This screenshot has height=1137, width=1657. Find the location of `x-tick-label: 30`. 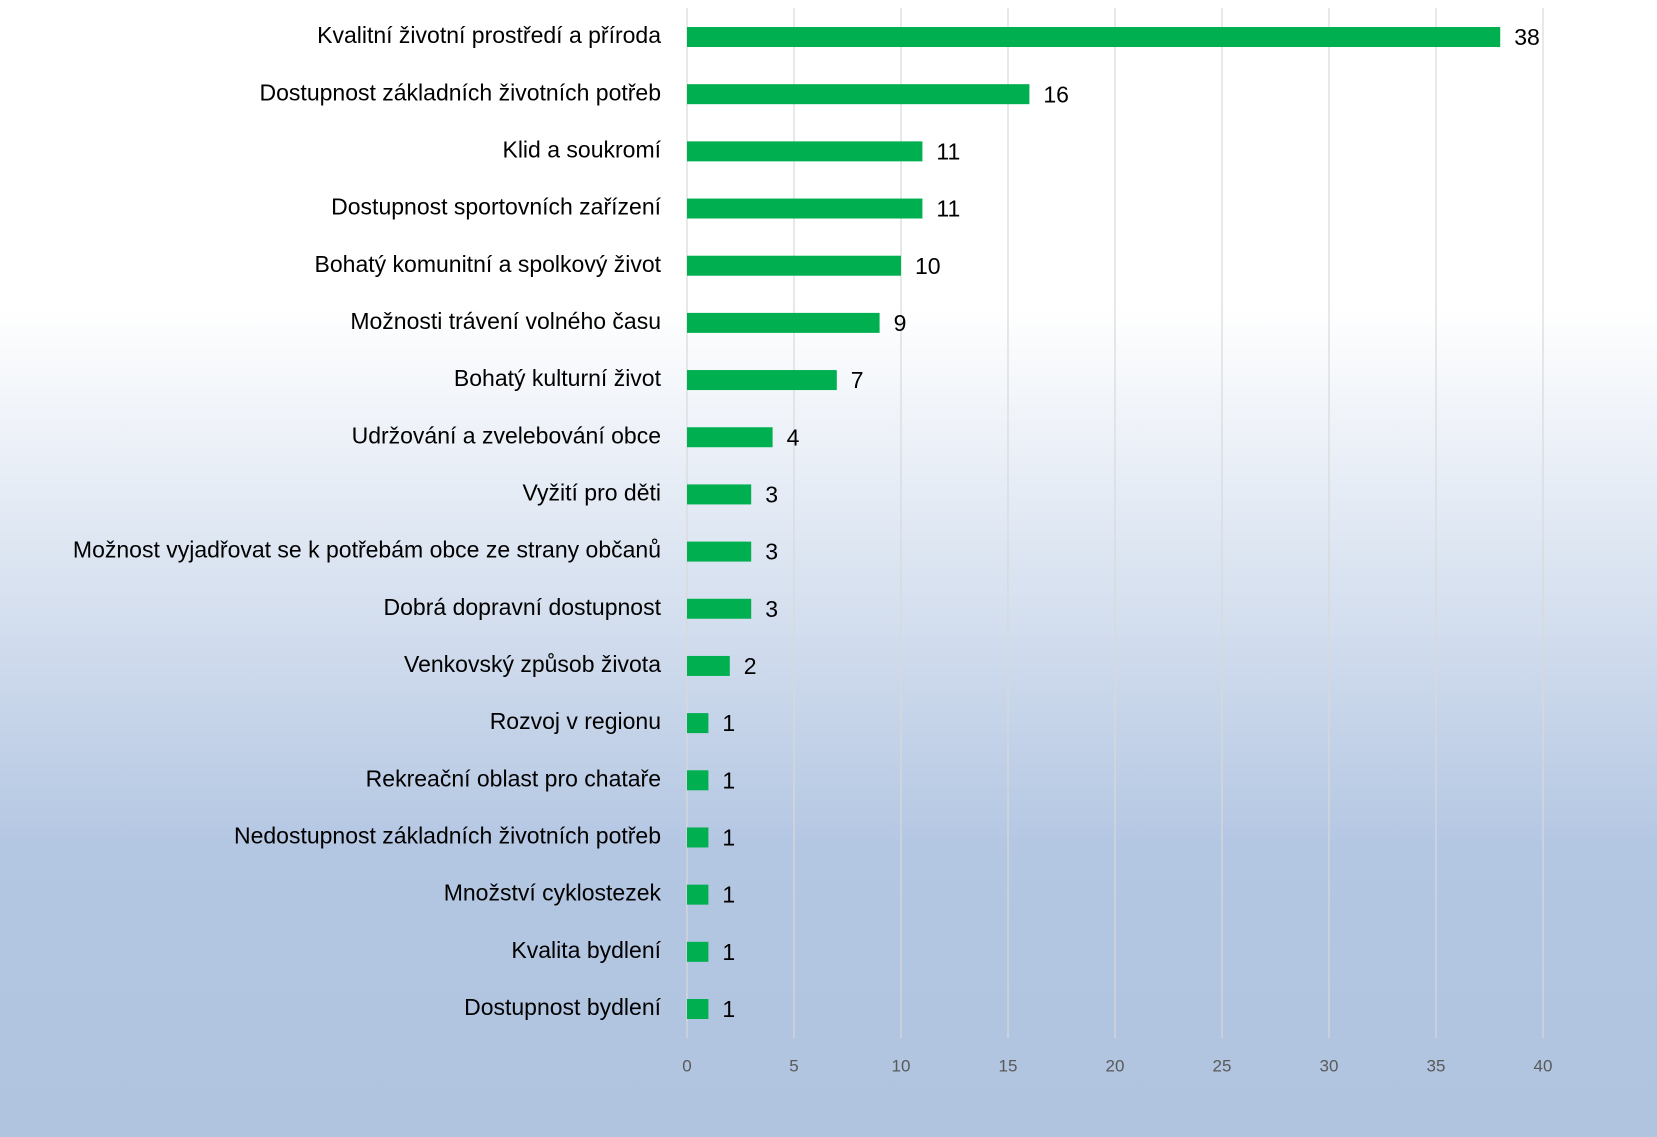

x-tick-label: 30 is located at coordinates (1329, 1065).